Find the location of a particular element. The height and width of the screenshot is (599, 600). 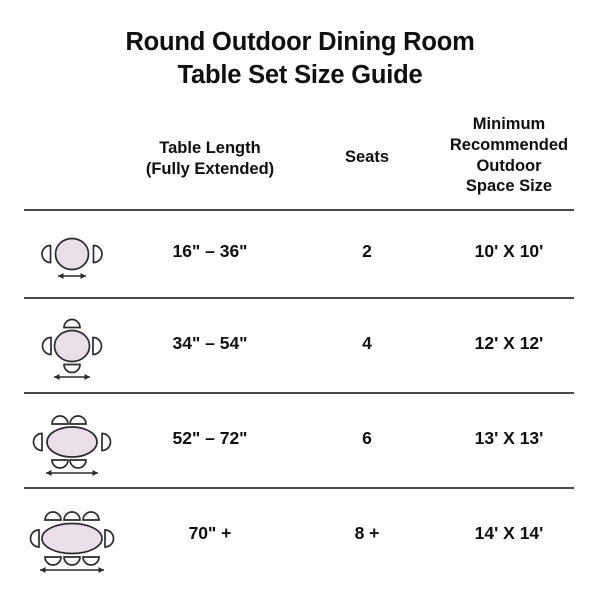

cell-table-length: 52" – 72" is located at coordinates (210, 438).